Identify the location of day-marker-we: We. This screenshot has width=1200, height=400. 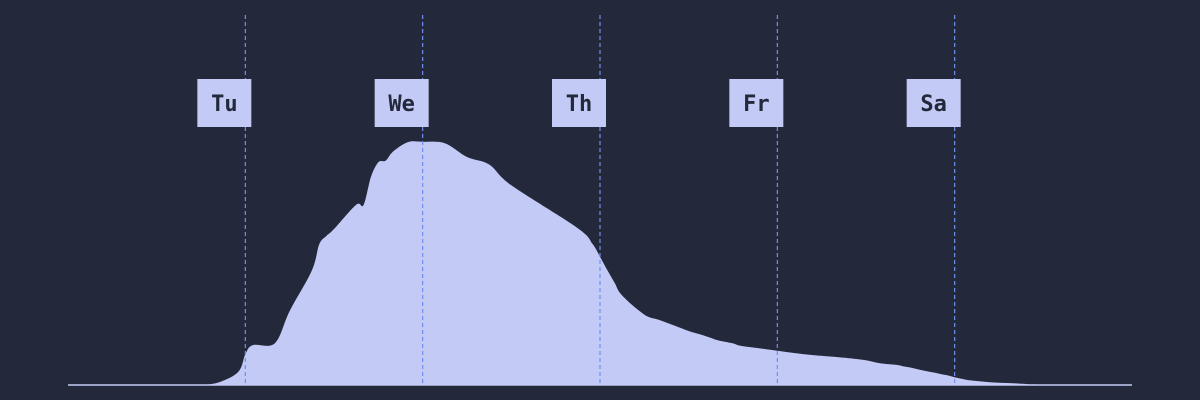
(401, 200).